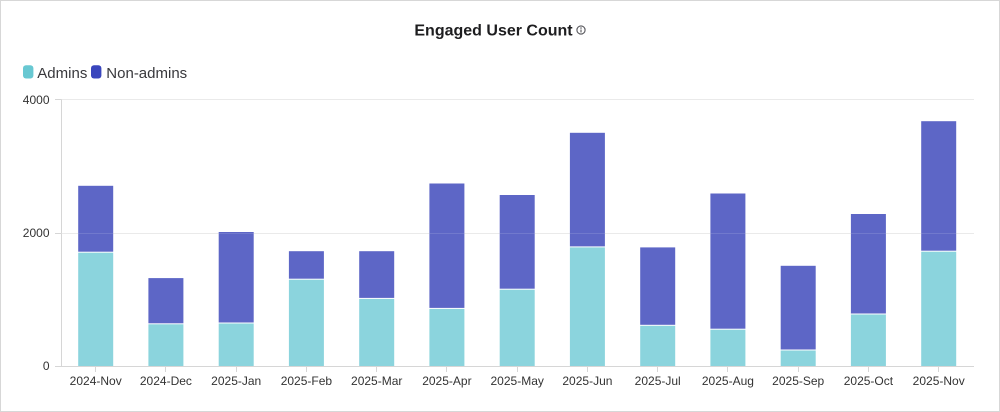 Image resolution: width=1000 pixels, height=412 pixels. Describe the element at coordinates (869, 381) in the screenshot. I see `svg-text: 2025-Oct` at that location.